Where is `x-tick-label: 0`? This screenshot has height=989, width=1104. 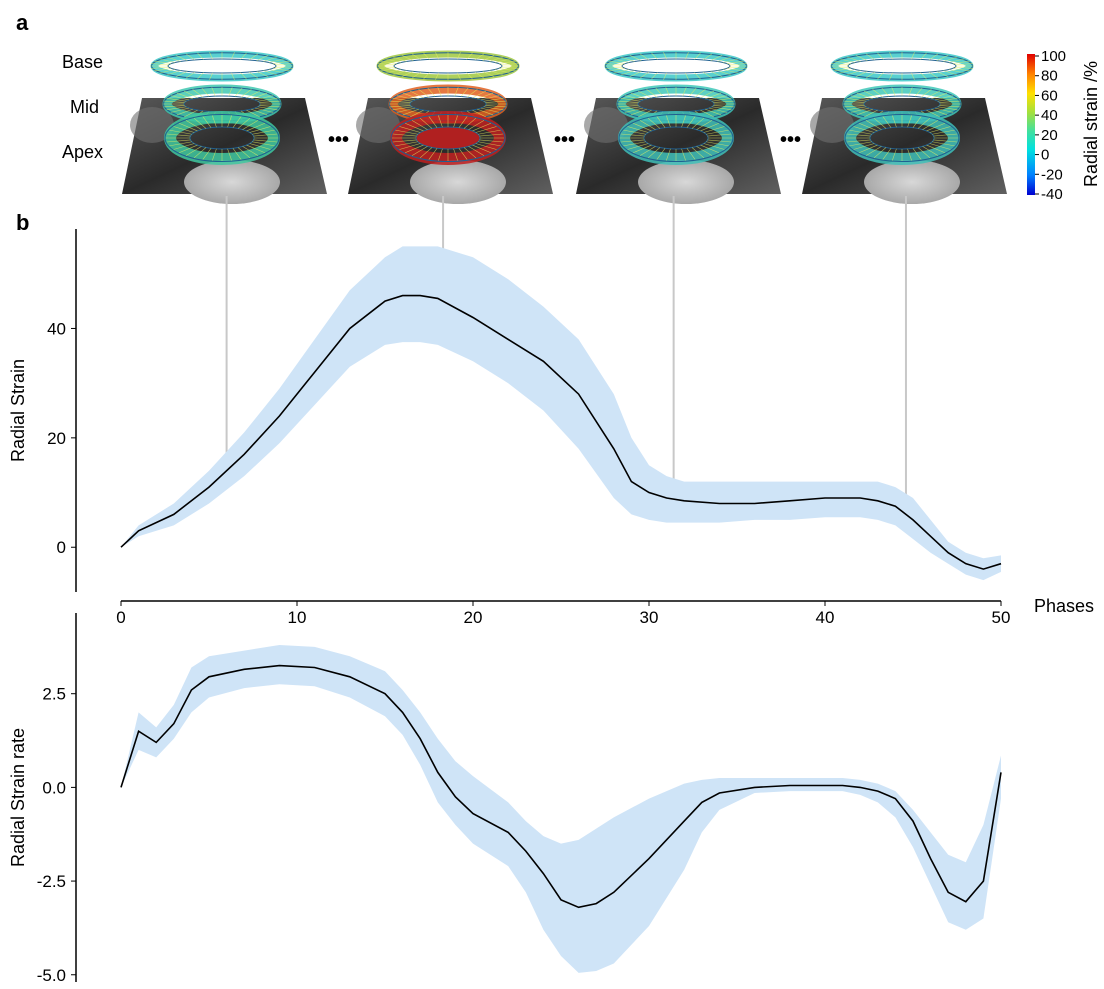 x-tick-label: 0 is located at coordinates (120, 617).